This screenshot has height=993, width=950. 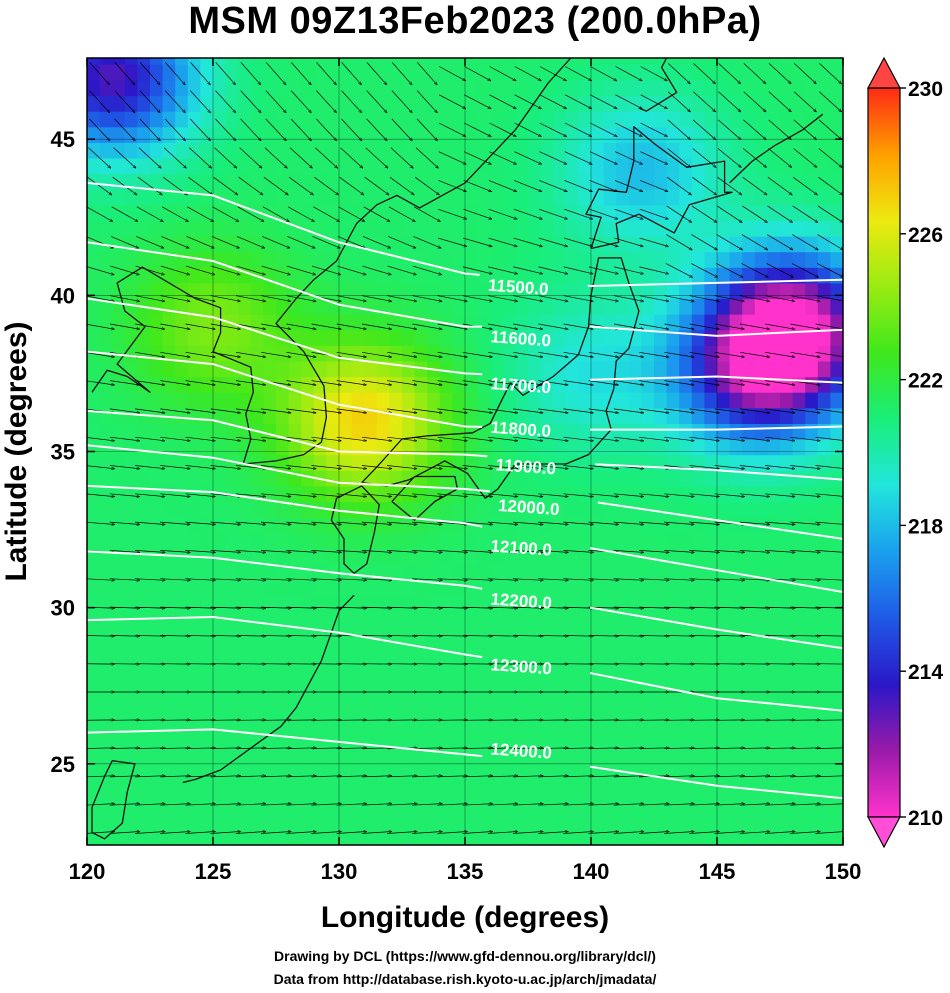 What do you see at coordinates (884, 72) in the screenshot?
I see `colorbar-over-triangle` at bounding box center [884, 72].